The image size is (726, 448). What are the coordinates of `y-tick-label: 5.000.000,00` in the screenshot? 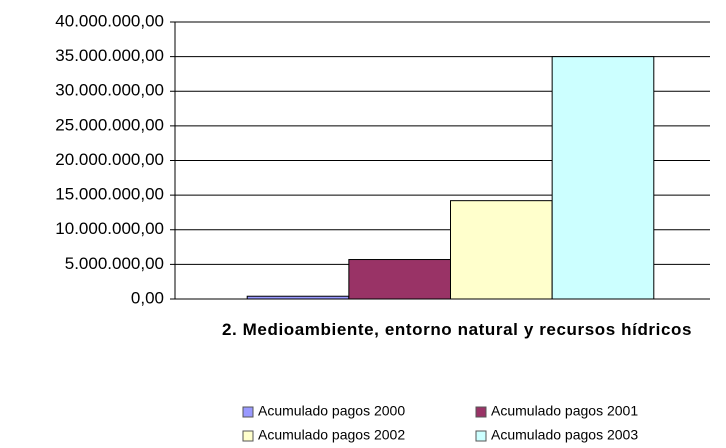 It's located at (114, 263).